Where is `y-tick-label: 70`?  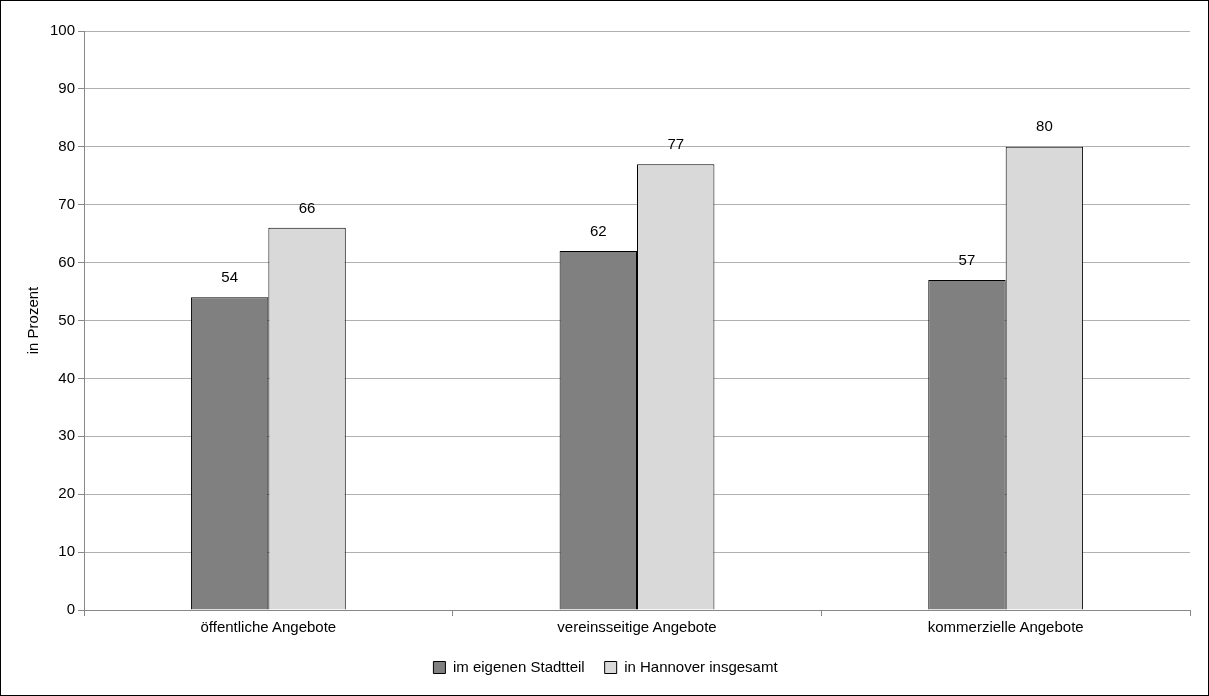 y-tick-label: 70 is located at coordinates (67, 203).